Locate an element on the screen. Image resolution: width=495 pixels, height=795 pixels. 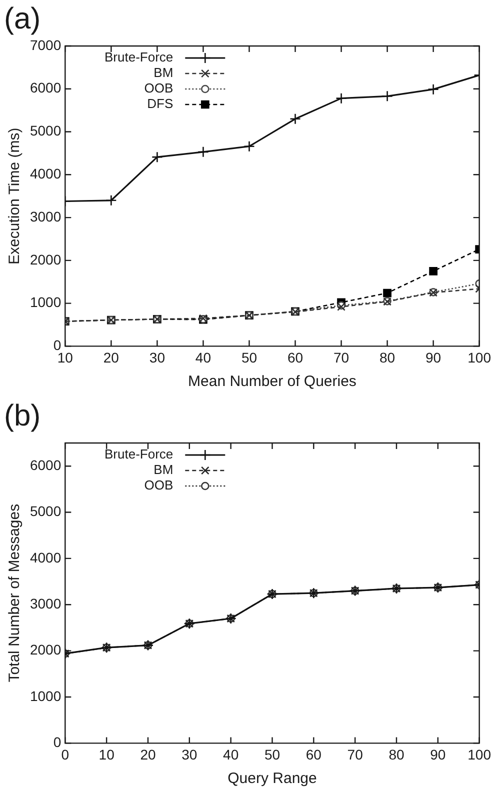
x-tick-label: 10 is located at coordinates (106, 754).